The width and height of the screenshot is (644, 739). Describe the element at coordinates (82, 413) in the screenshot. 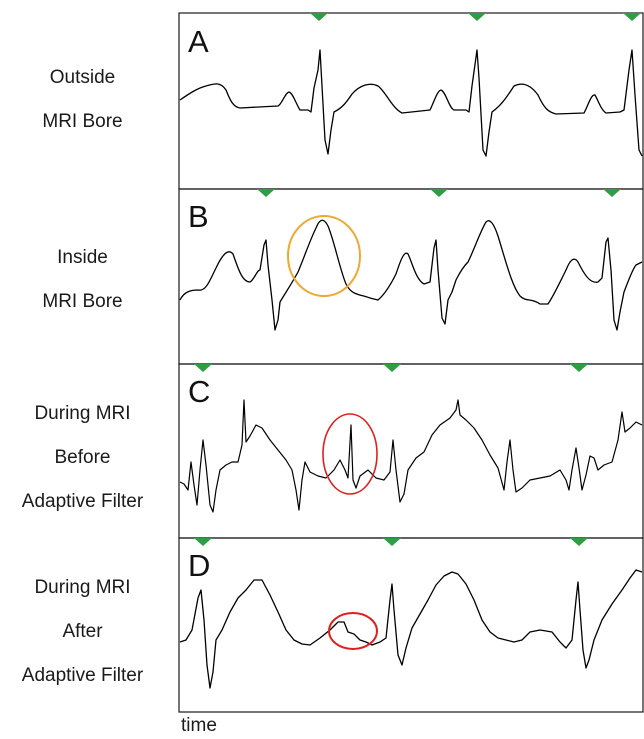

I see `row-label-c-line1: During MRI` at that location.